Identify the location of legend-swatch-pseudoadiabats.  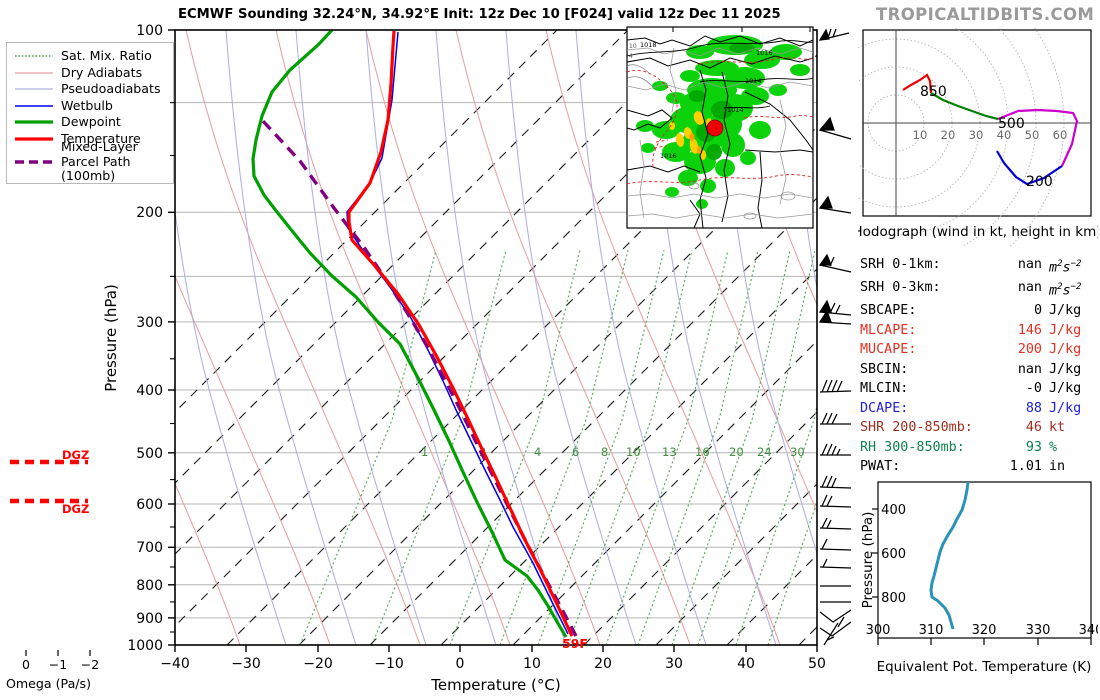
(34, 89).